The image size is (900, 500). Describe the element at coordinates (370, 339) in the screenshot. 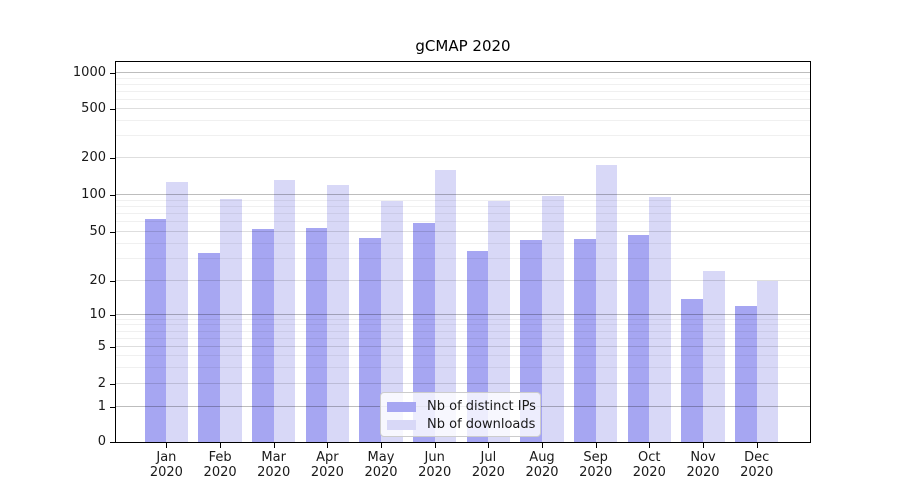

I see `bar-distinct-ips-may` at that location.